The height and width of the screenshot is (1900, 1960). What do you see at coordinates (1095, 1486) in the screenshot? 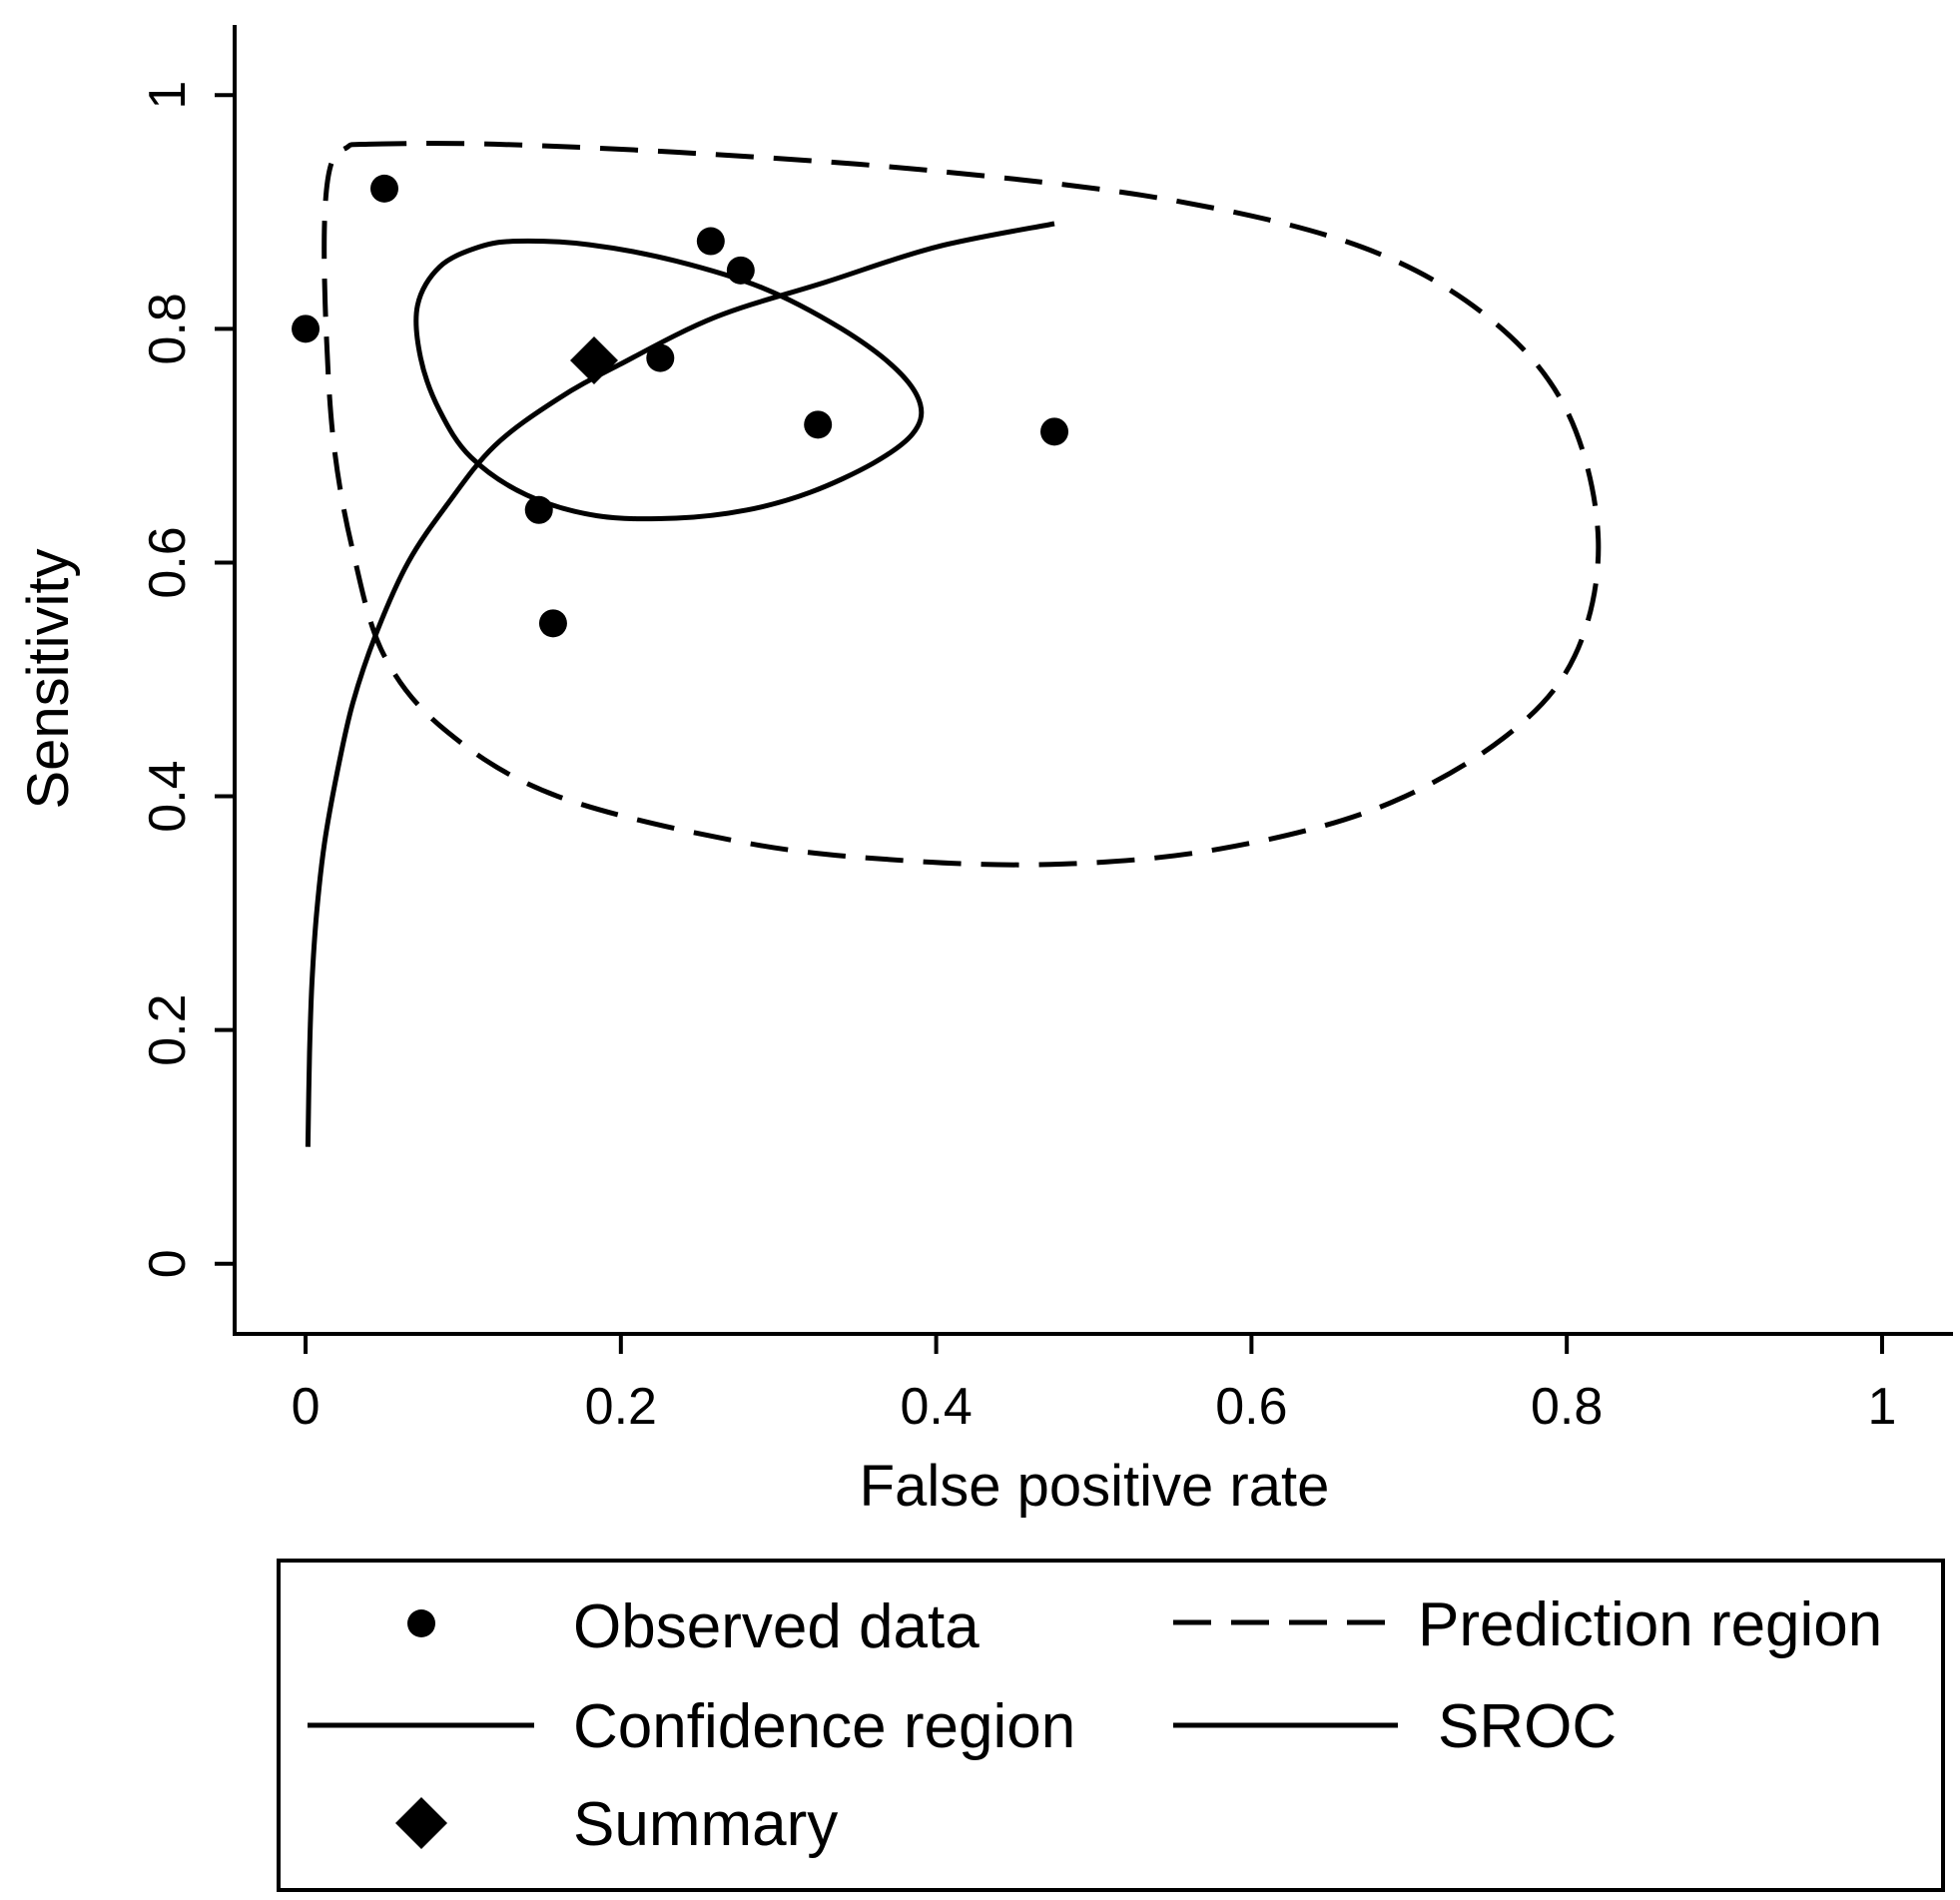
I see `x-axis-label: False positive rate` at bounding box center [1095, 1486].